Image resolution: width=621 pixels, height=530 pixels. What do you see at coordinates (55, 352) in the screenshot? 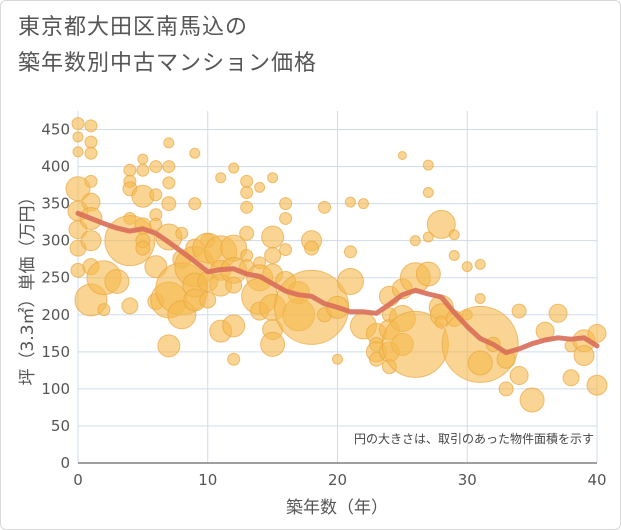
I see `y-tick-label: 150` at bounding box center [55, 352].